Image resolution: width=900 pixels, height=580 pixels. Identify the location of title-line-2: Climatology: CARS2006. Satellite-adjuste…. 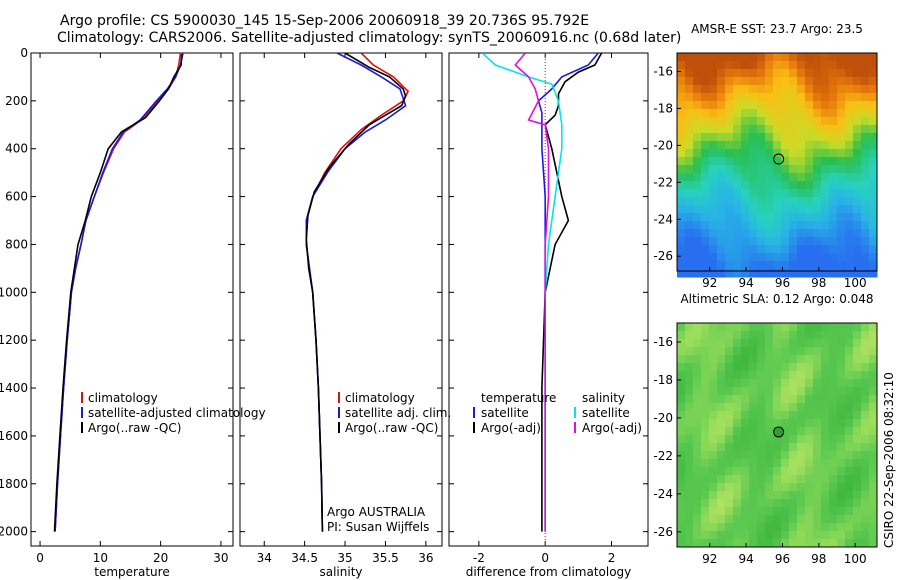
(369, 38).